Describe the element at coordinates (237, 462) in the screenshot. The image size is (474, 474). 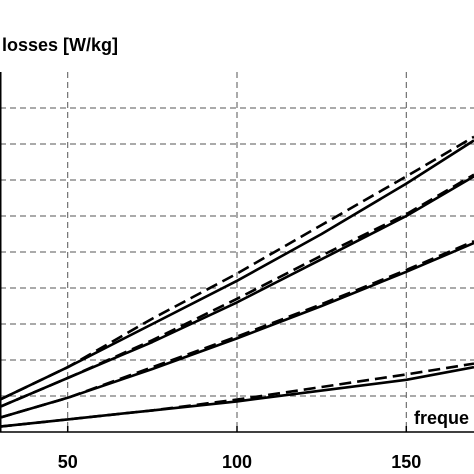
I see `x-tick-label: 100` at that location.